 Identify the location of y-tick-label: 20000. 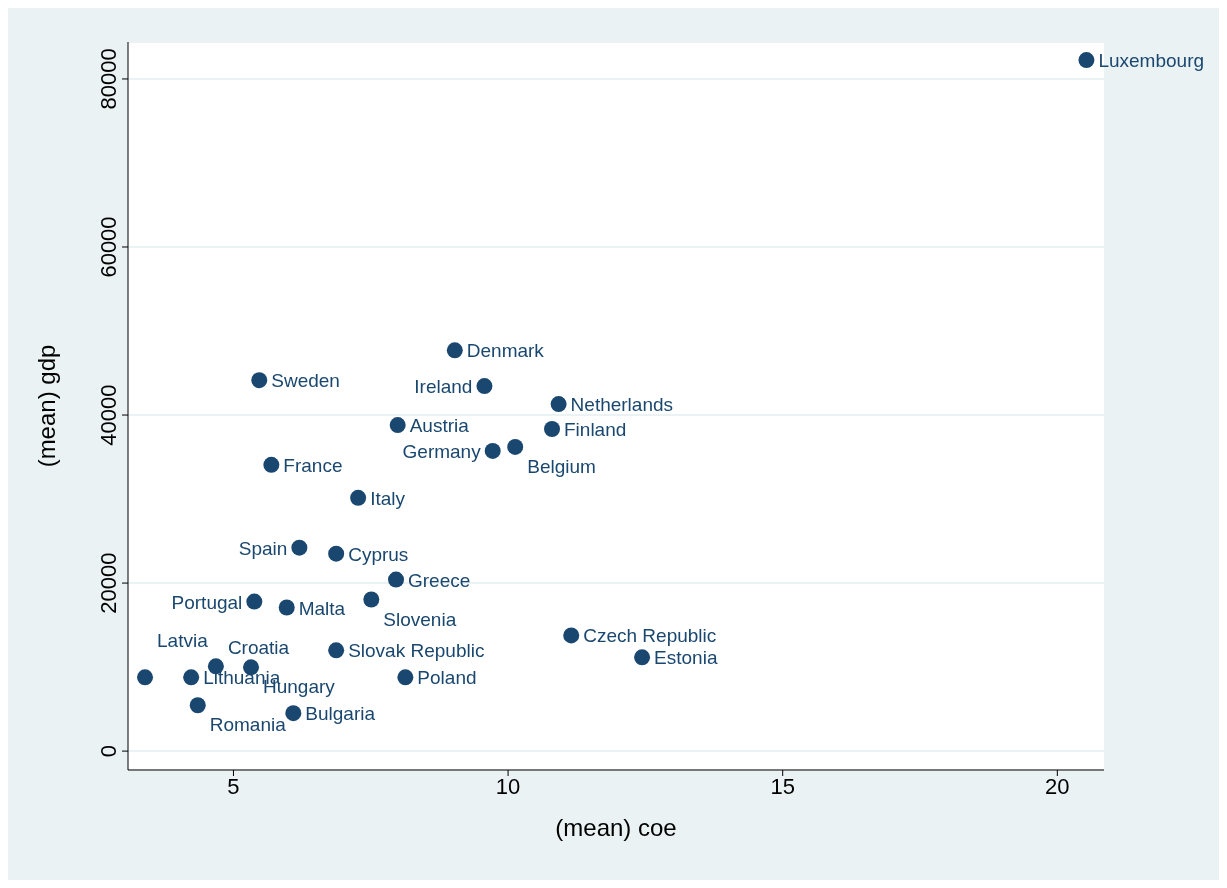
(108, 583).